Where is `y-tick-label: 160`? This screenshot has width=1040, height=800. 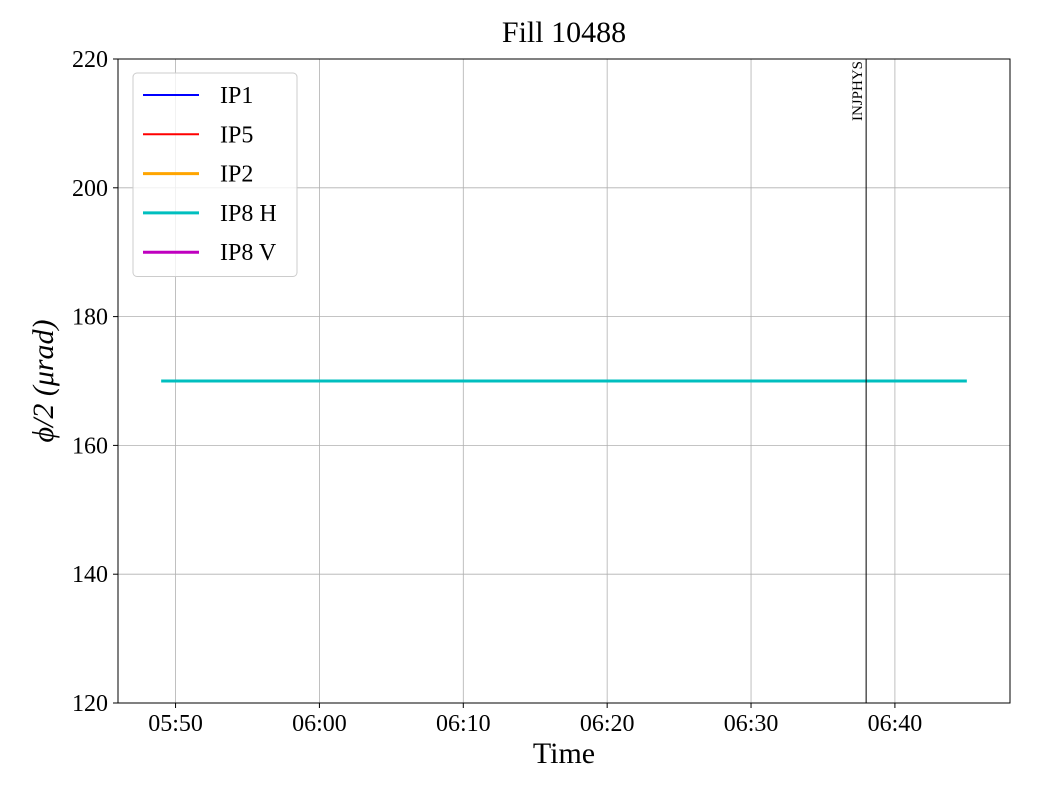
y-tick-label: 160 is located at coordinates (90, 446).